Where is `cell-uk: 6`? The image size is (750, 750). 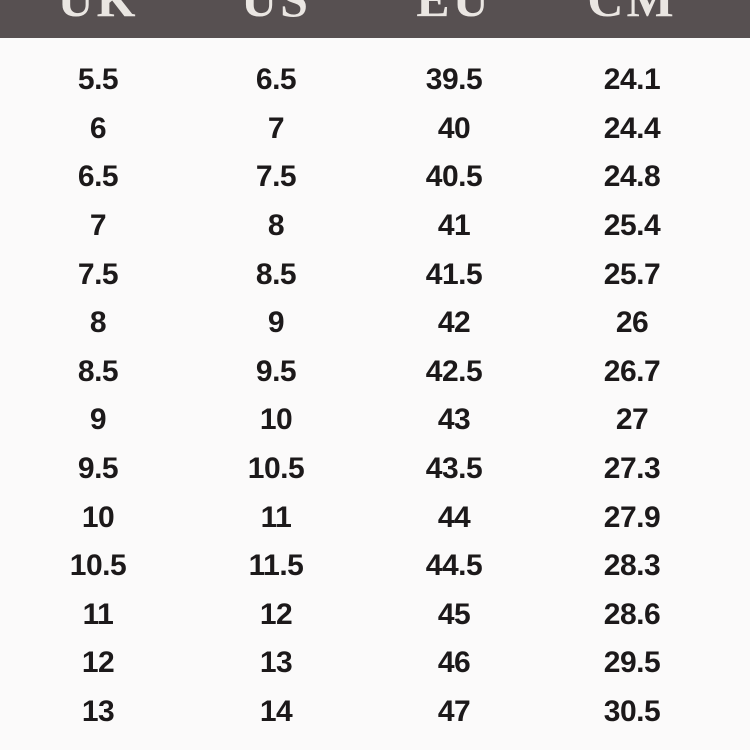
cell-uk: 6 is located at coordinates (98, 128).